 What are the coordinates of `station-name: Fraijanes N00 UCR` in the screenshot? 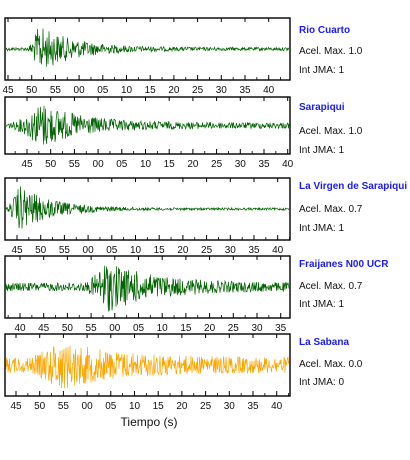 It's located at (344, 264).